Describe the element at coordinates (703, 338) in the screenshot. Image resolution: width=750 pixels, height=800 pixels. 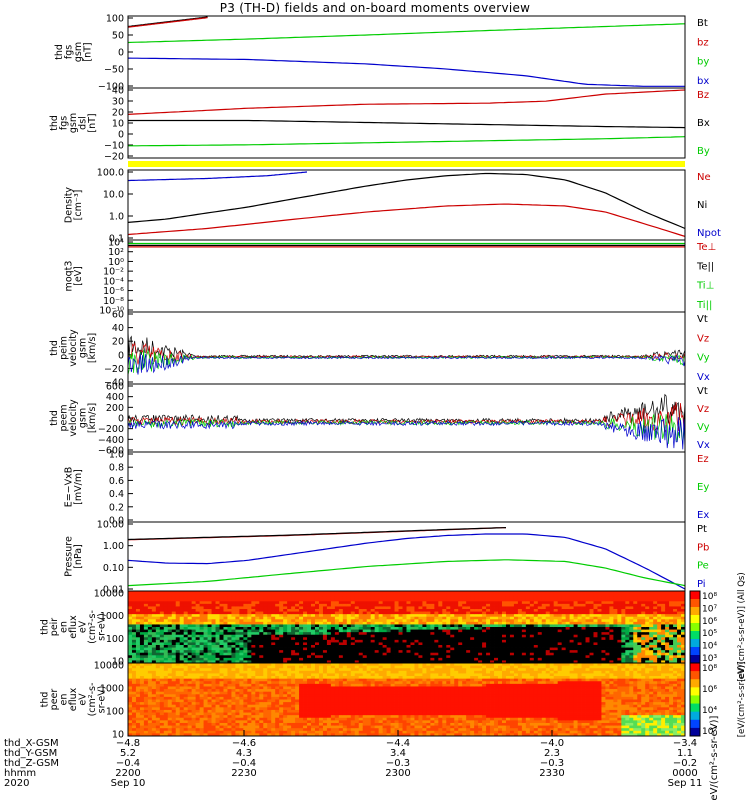
I see `legend-peim: Vz` at that location.